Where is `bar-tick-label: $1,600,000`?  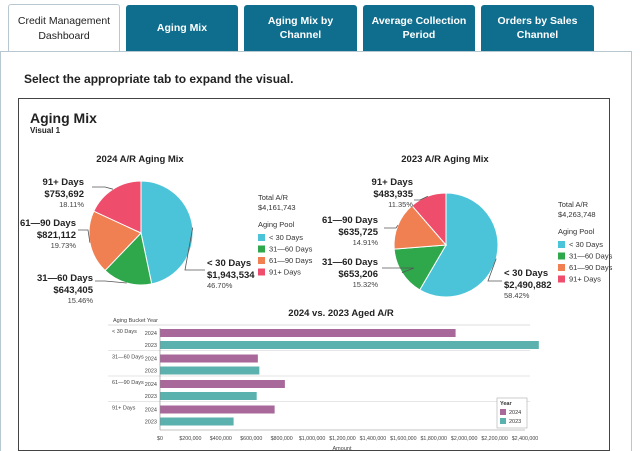
bar-tick-label: $1,600,000 is located at coordinates (403, 439).